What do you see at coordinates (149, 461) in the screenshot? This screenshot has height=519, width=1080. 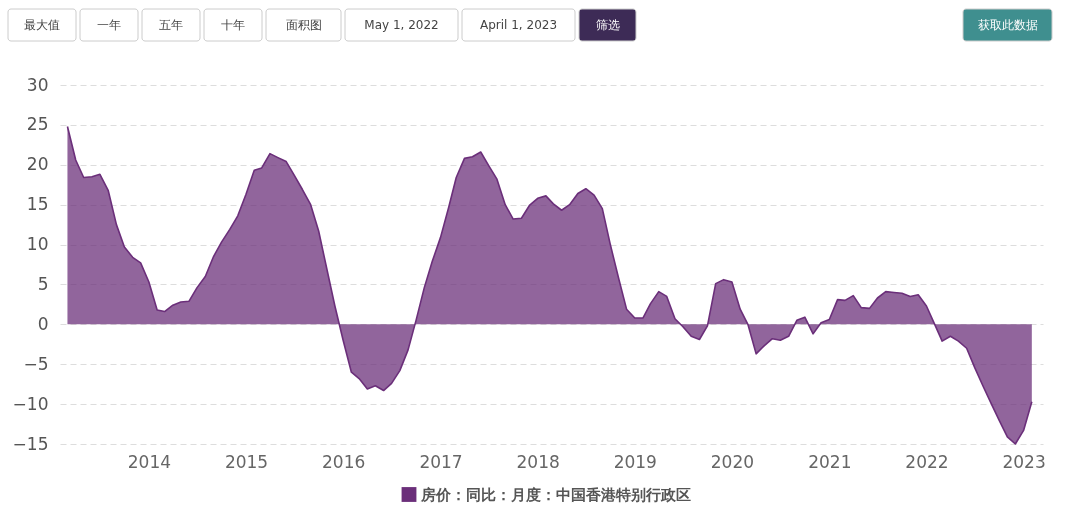 I see `x-tick-label: 2014` at bounding box center [149, 461].